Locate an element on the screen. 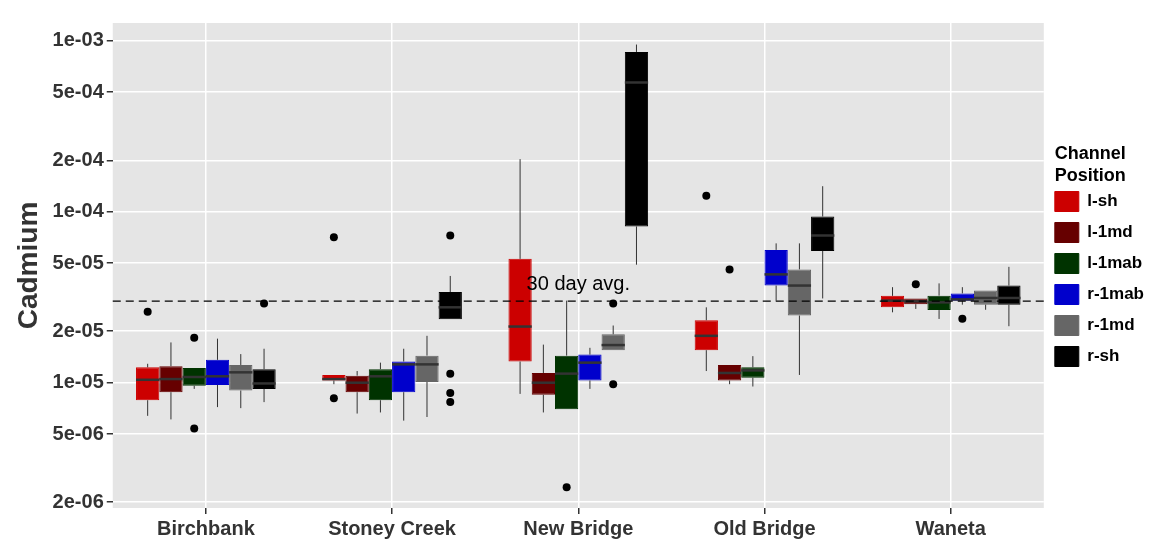 This screenshot has height=552, width=1168. x-tick-label: Stoney Creek is located at coordinates (392, 527).